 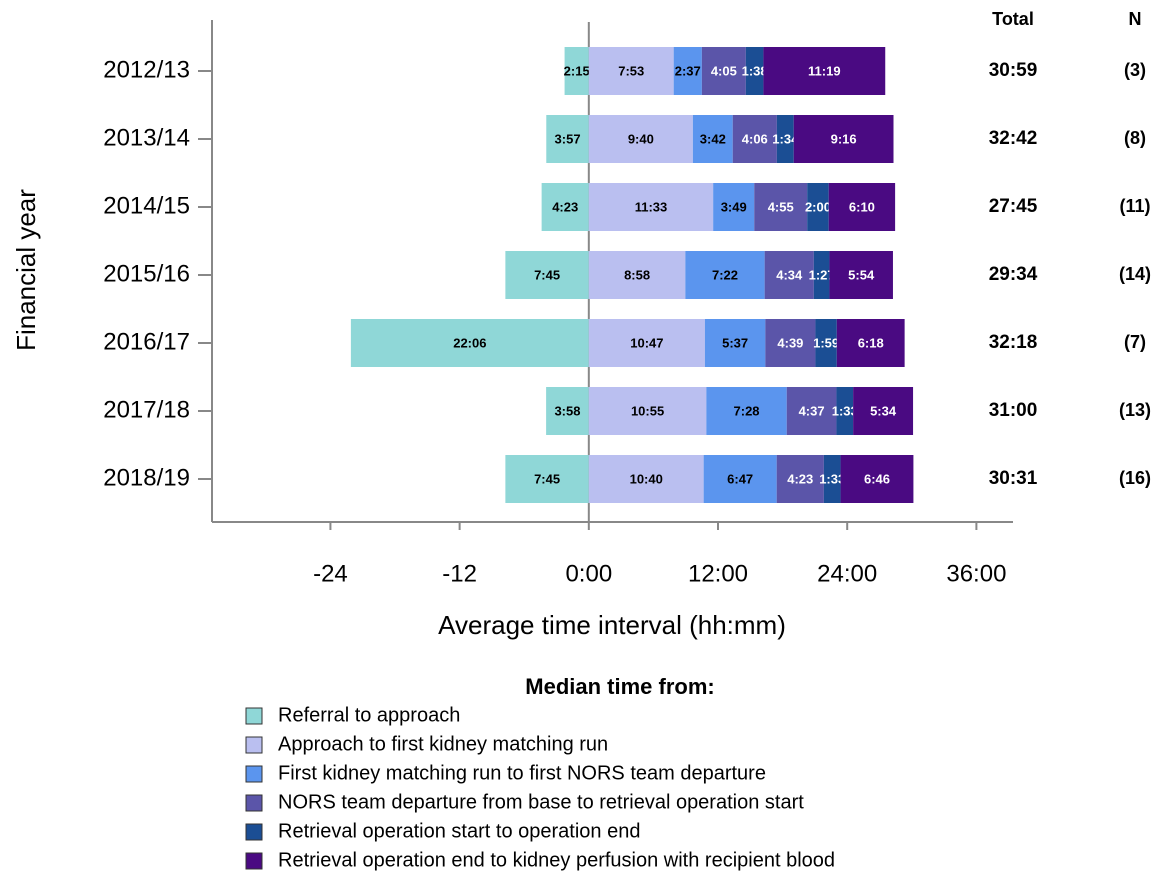 What do you see at coordinates (1013, 206) in the screenshot?
I see `total-label: 27:45` at bounding box center [1013, 206].